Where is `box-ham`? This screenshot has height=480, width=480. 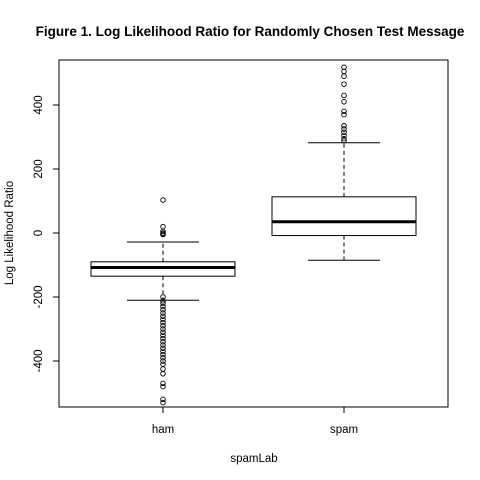 box-ham is located at coordinates (163, 301).